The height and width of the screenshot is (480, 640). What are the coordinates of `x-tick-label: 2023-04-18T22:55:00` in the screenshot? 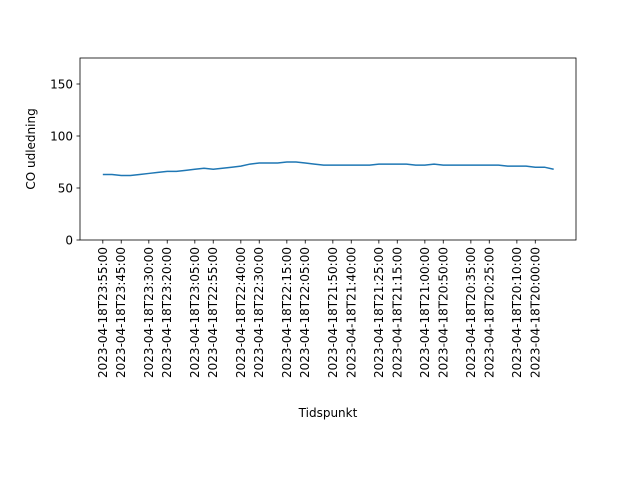 It's located at (213, 312).